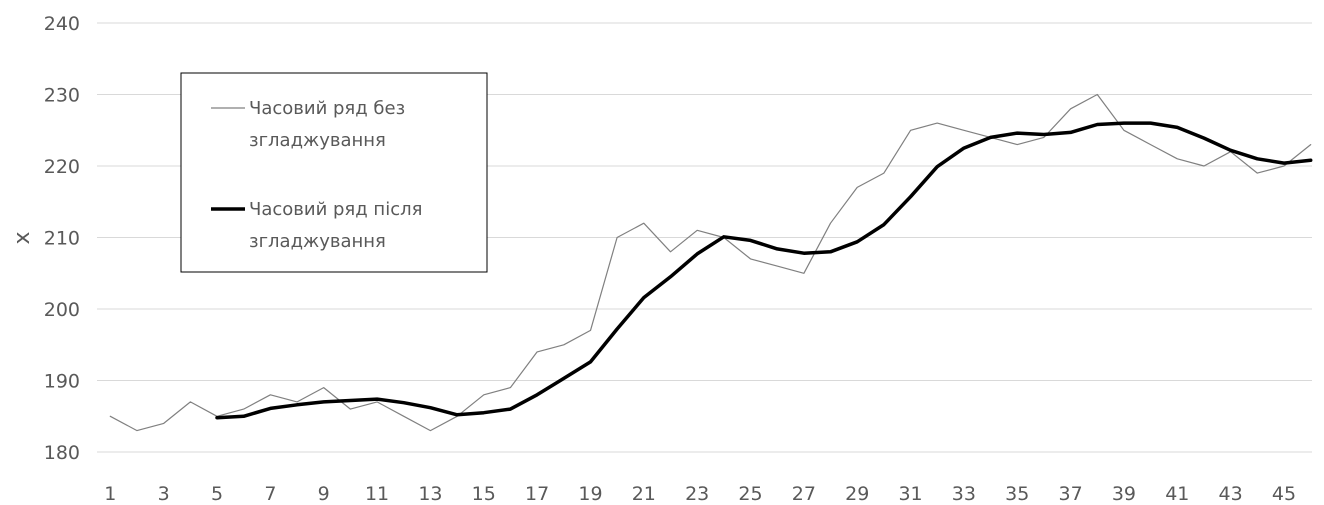 Image resolution: width=1324 pixels, height=505 pixels. I want to click on y-tick-label: 240, so click(62, 24).